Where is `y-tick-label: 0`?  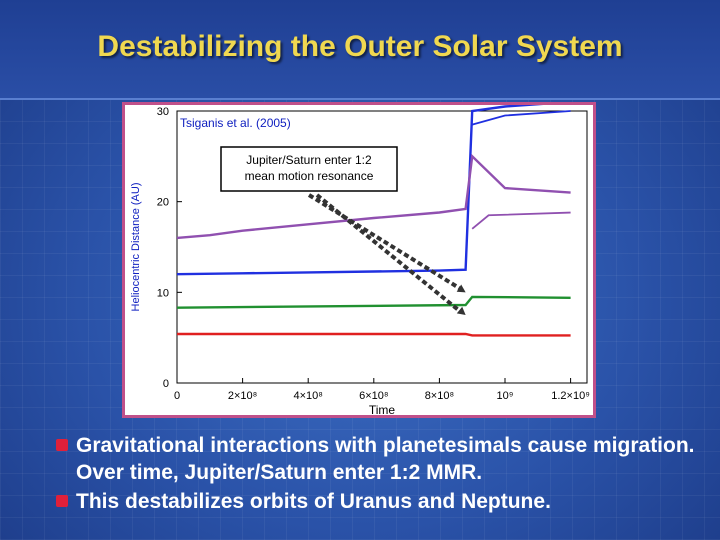
y-tick-label: 0 is located at coordinates (166, 384).